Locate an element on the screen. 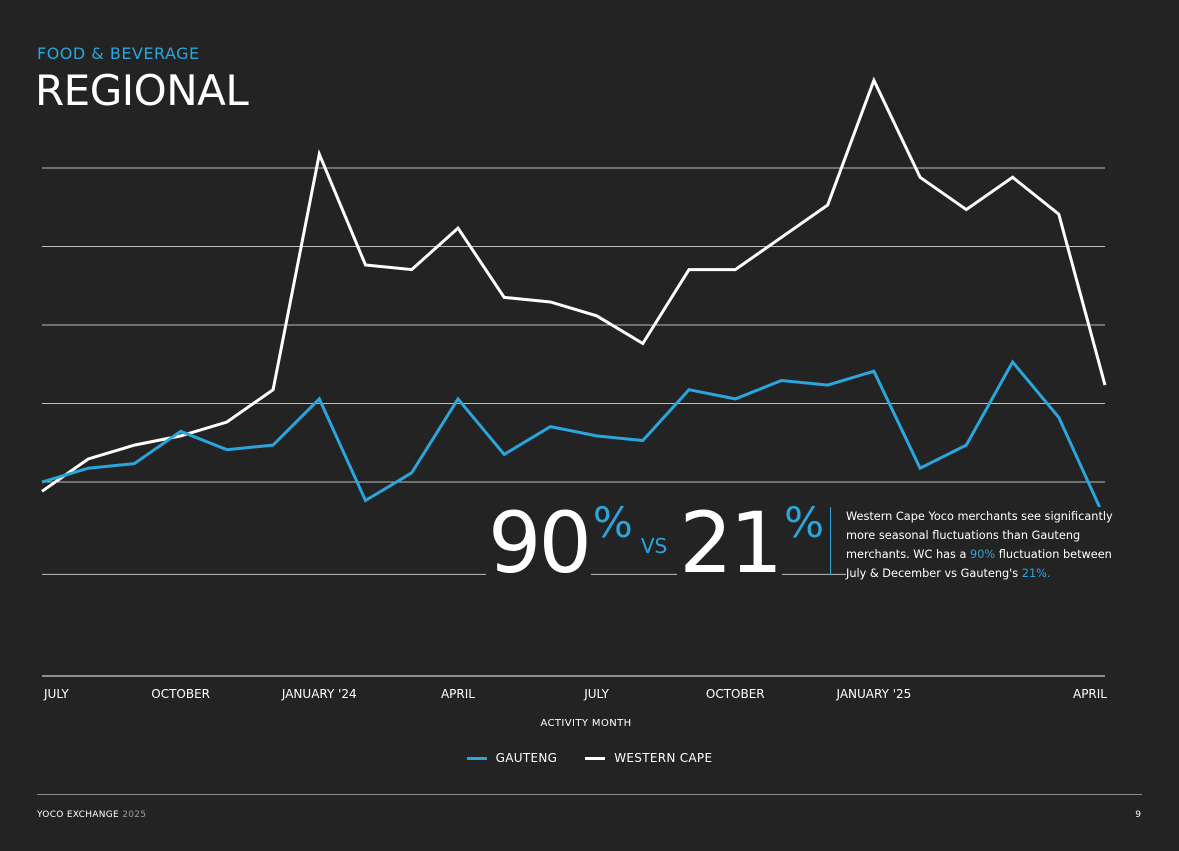 The height and width of the screenshot is (851, 1179). footer-brand: YOCO EXCHANGE 2025 is located at coordinates (92, 815).